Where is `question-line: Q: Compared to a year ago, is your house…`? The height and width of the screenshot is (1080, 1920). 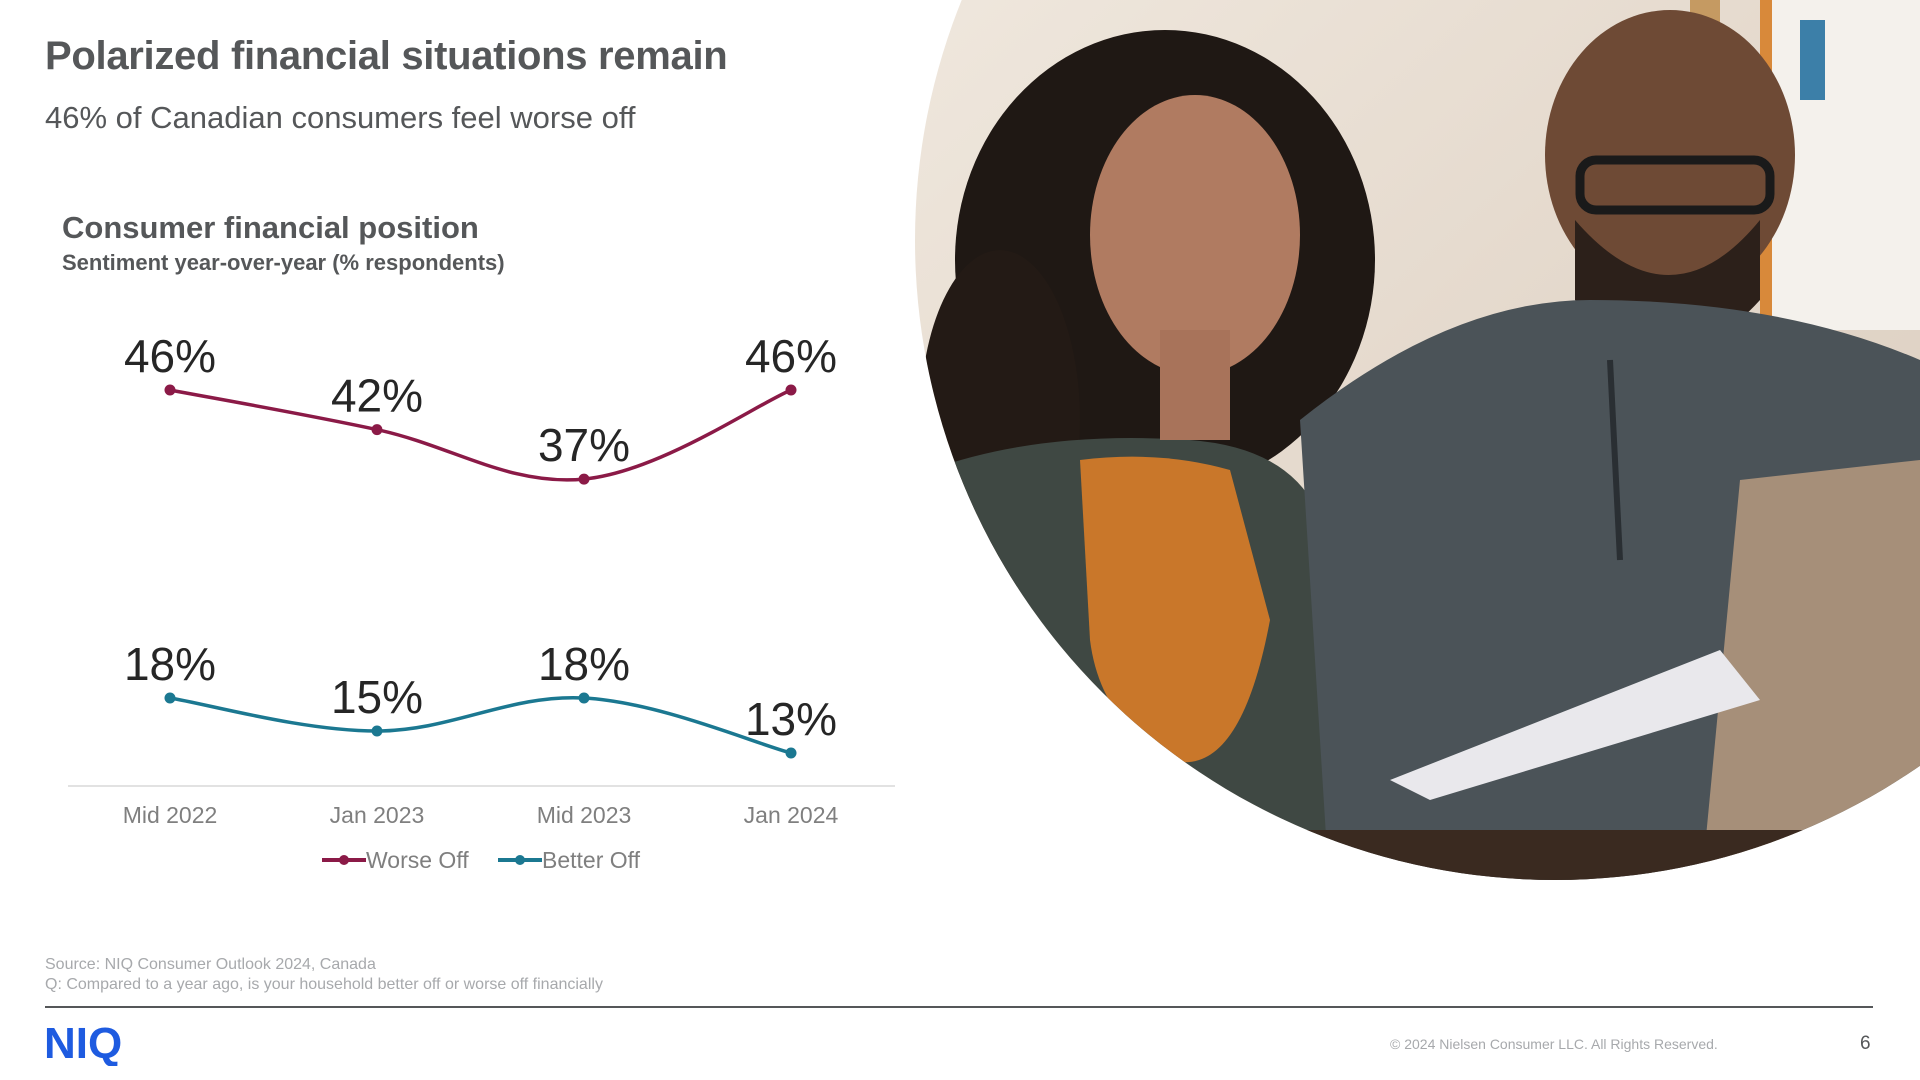
question-line: Q: Compared to a year ago, is your house… is located at coordinates (324, 984).